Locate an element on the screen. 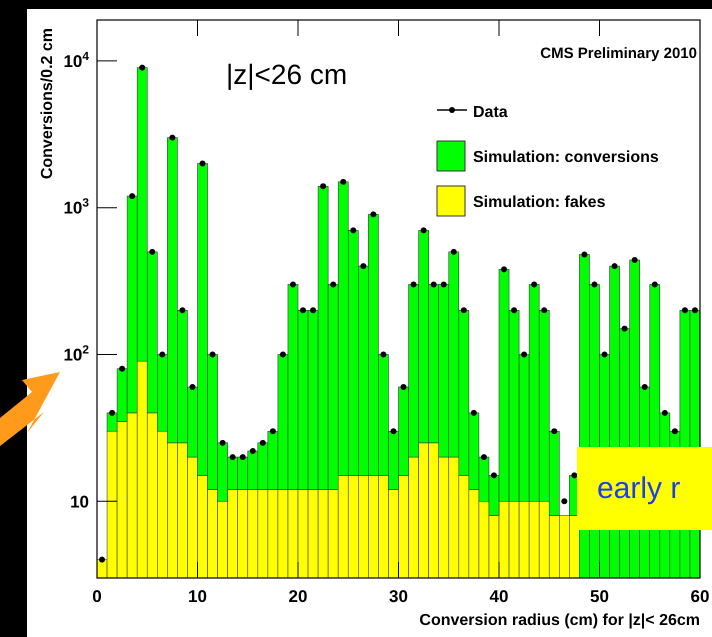 This screenshot has height=637, width=712. y-tick-label: 10$^{4}$ is located at coordinates (76, 59).